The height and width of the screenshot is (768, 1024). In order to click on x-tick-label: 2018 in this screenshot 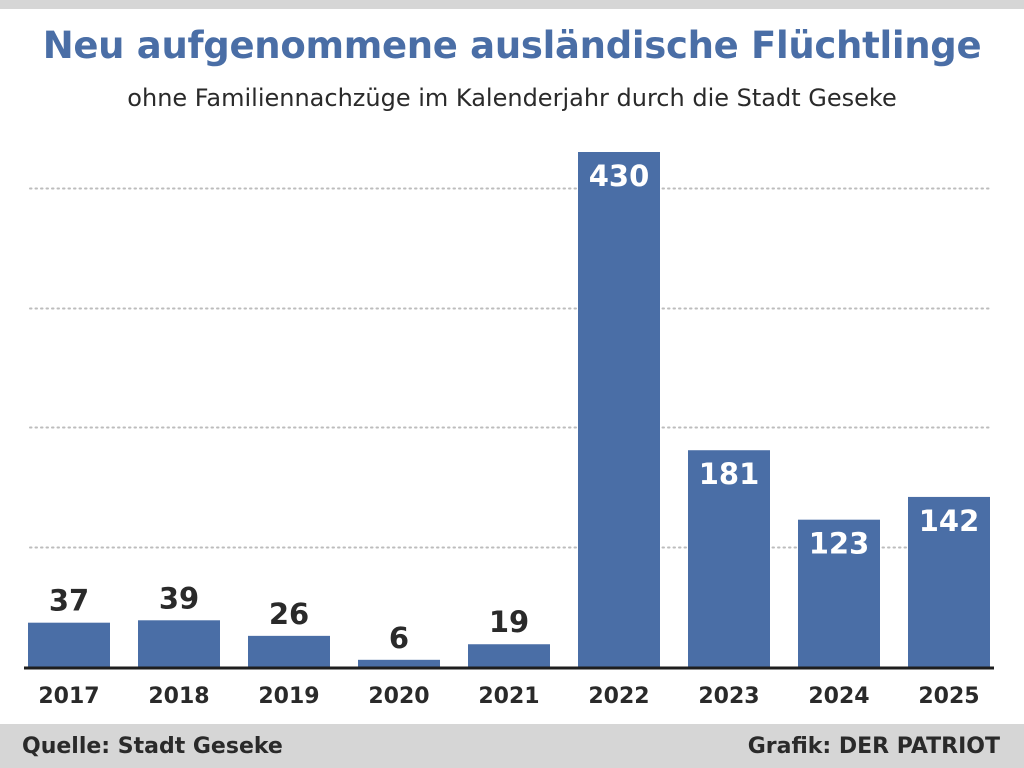, I will do `click(178, 696)`.